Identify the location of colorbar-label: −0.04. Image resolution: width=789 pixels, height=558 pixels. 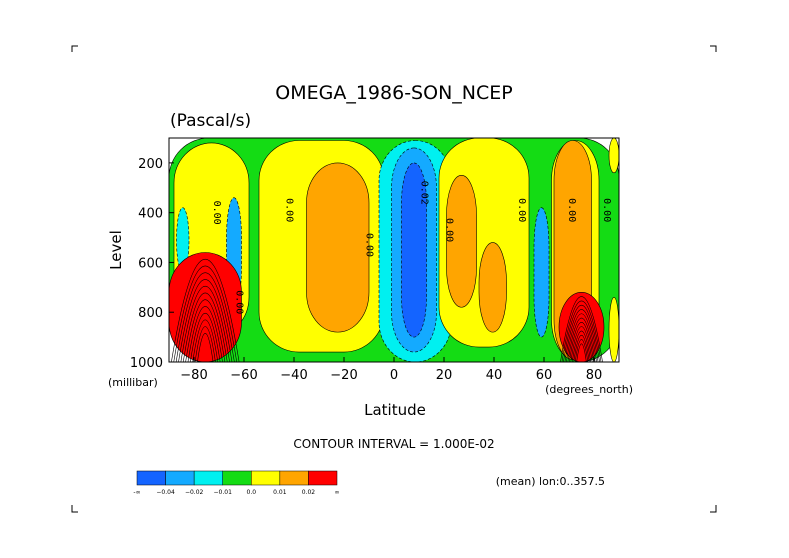
(165, 492).